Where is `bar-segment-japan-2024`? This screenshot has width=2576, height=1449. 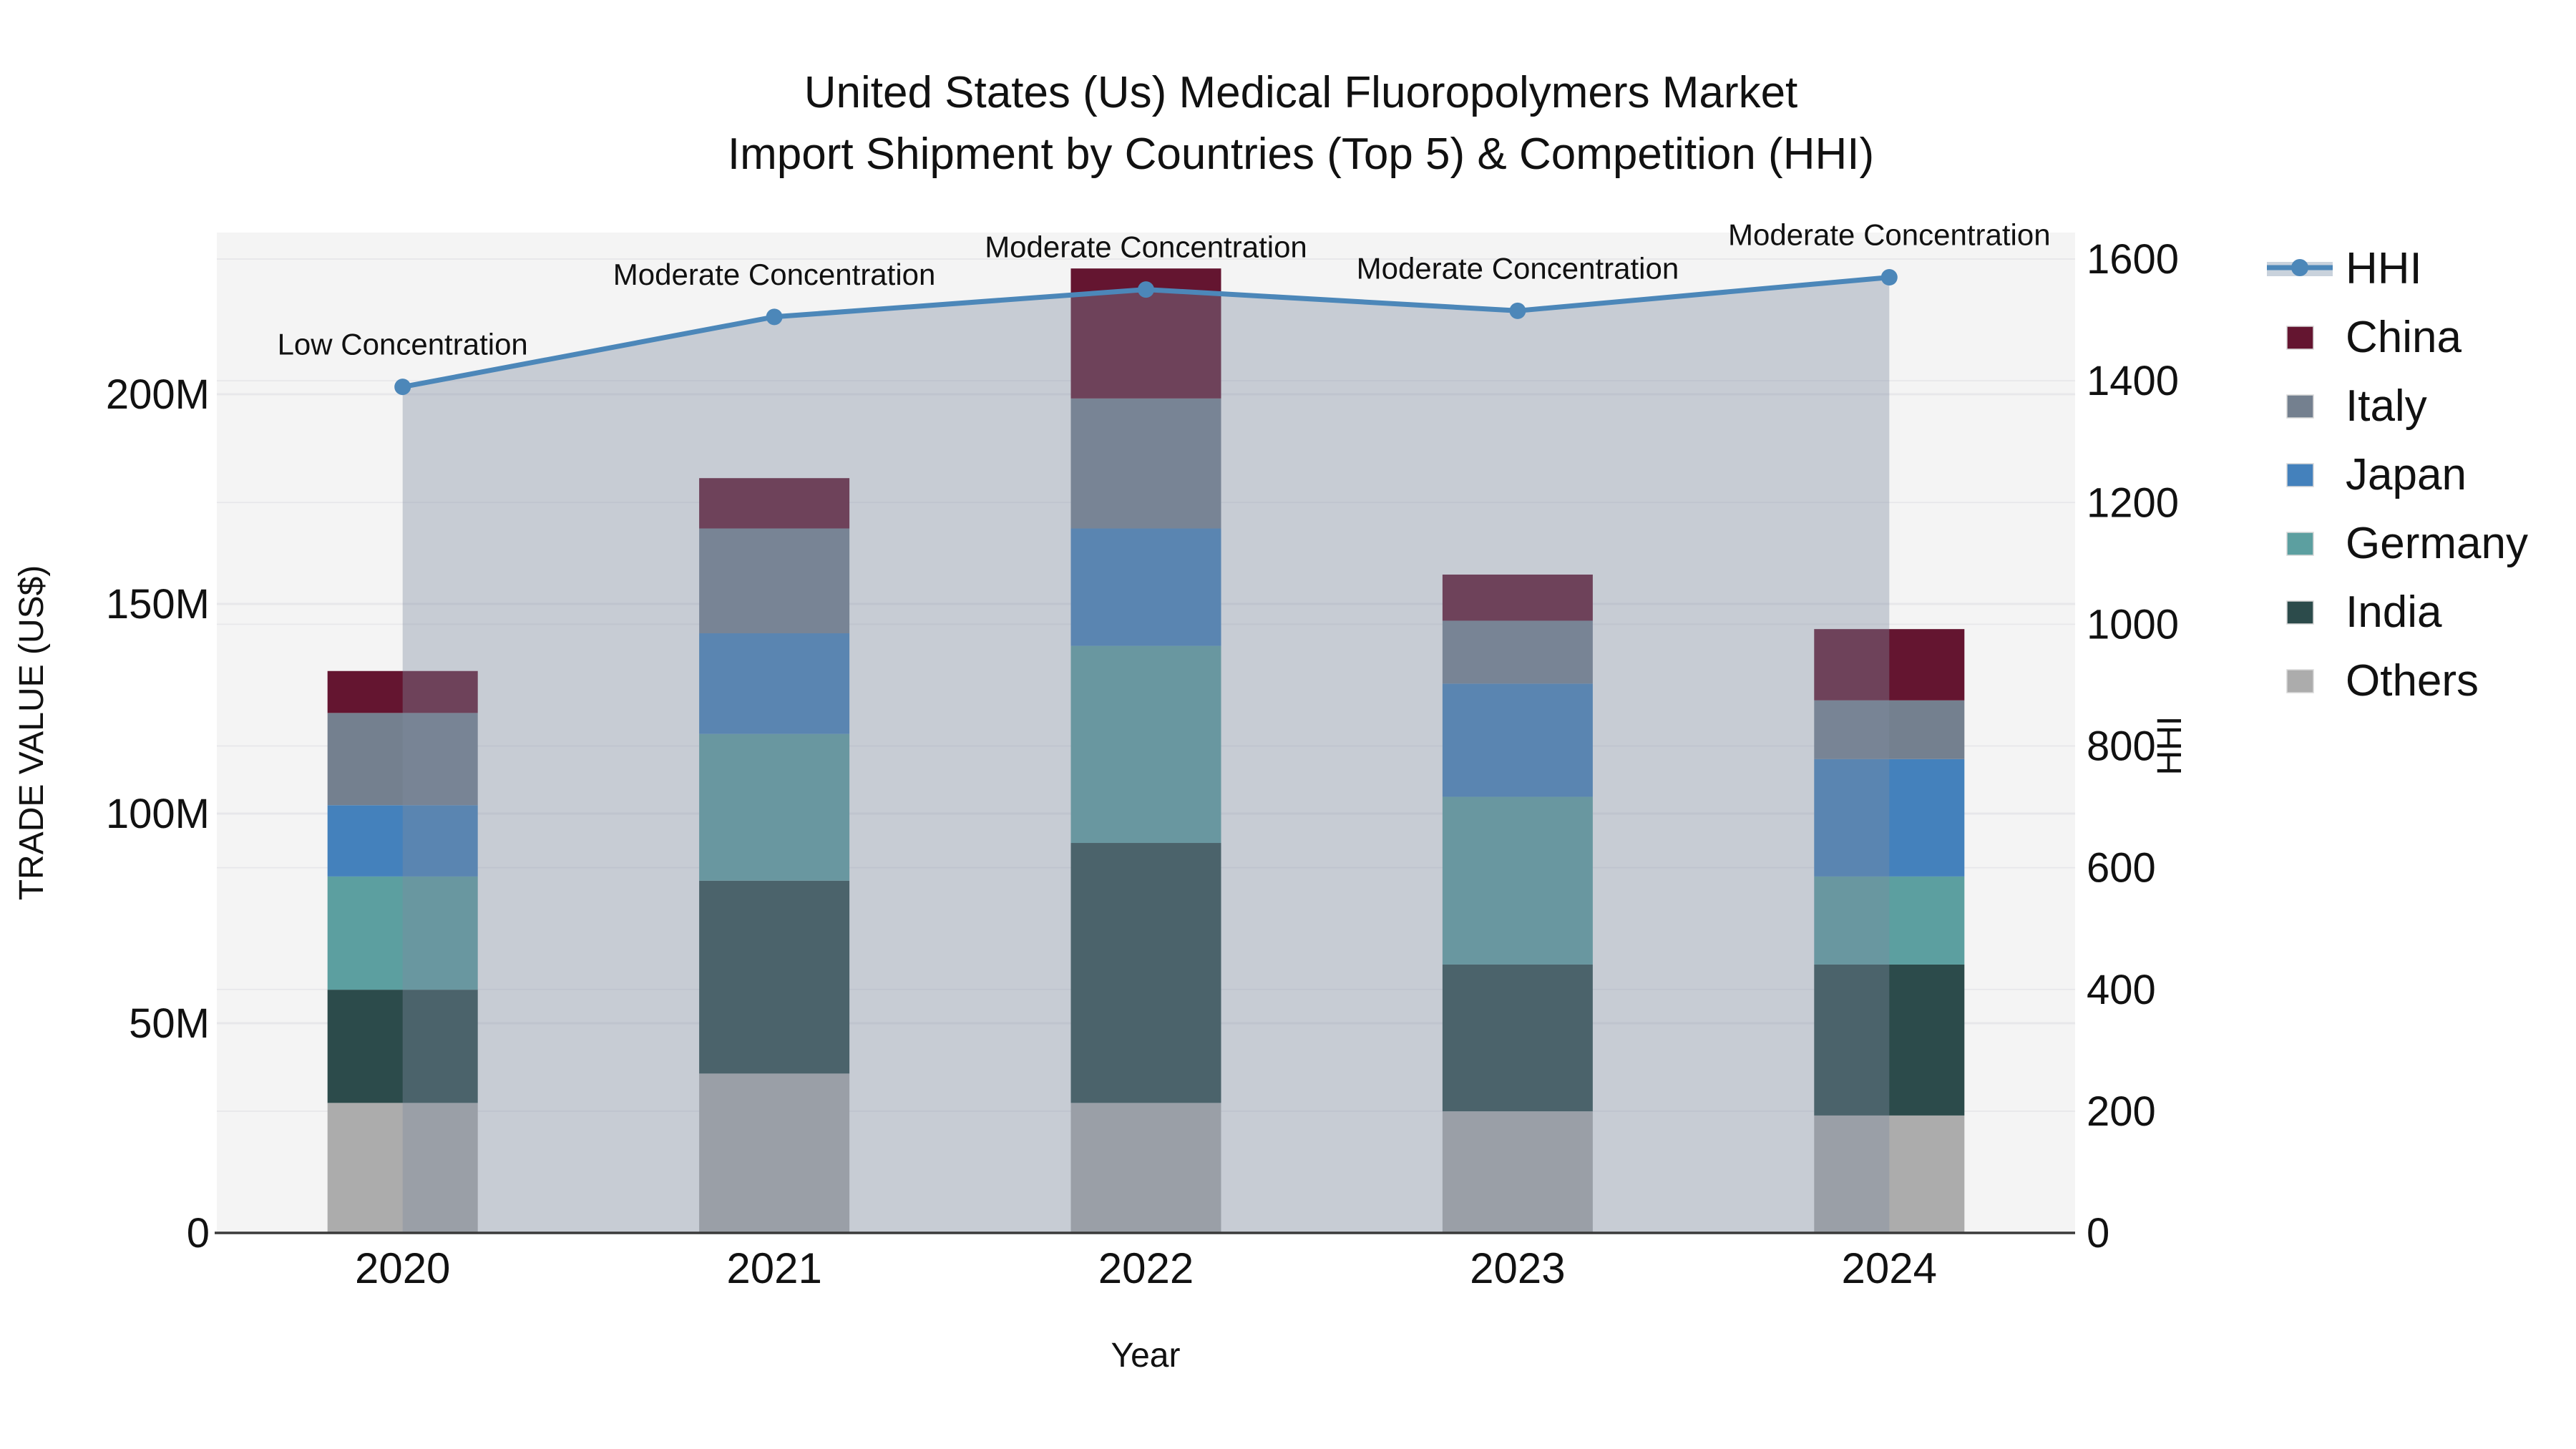
bar-segment-japan-2024 is located at coordinates (1889, 817).